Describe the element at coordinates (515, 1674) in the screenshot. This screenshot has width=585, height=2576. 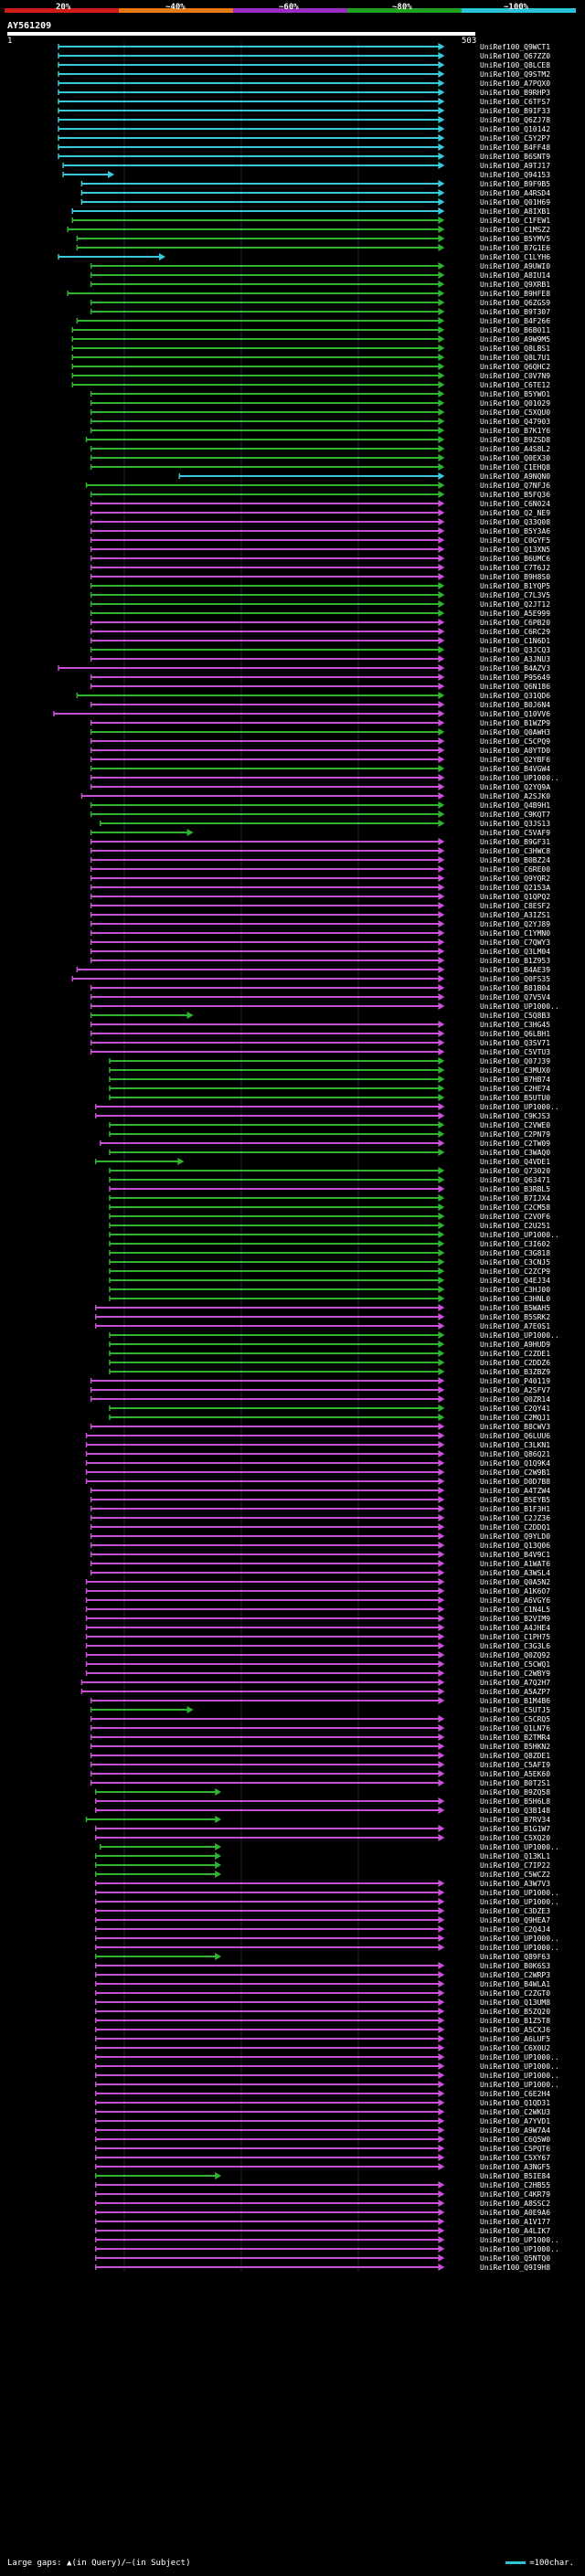
I see `hit-label: UniRef100_C2WBY9` at that location.